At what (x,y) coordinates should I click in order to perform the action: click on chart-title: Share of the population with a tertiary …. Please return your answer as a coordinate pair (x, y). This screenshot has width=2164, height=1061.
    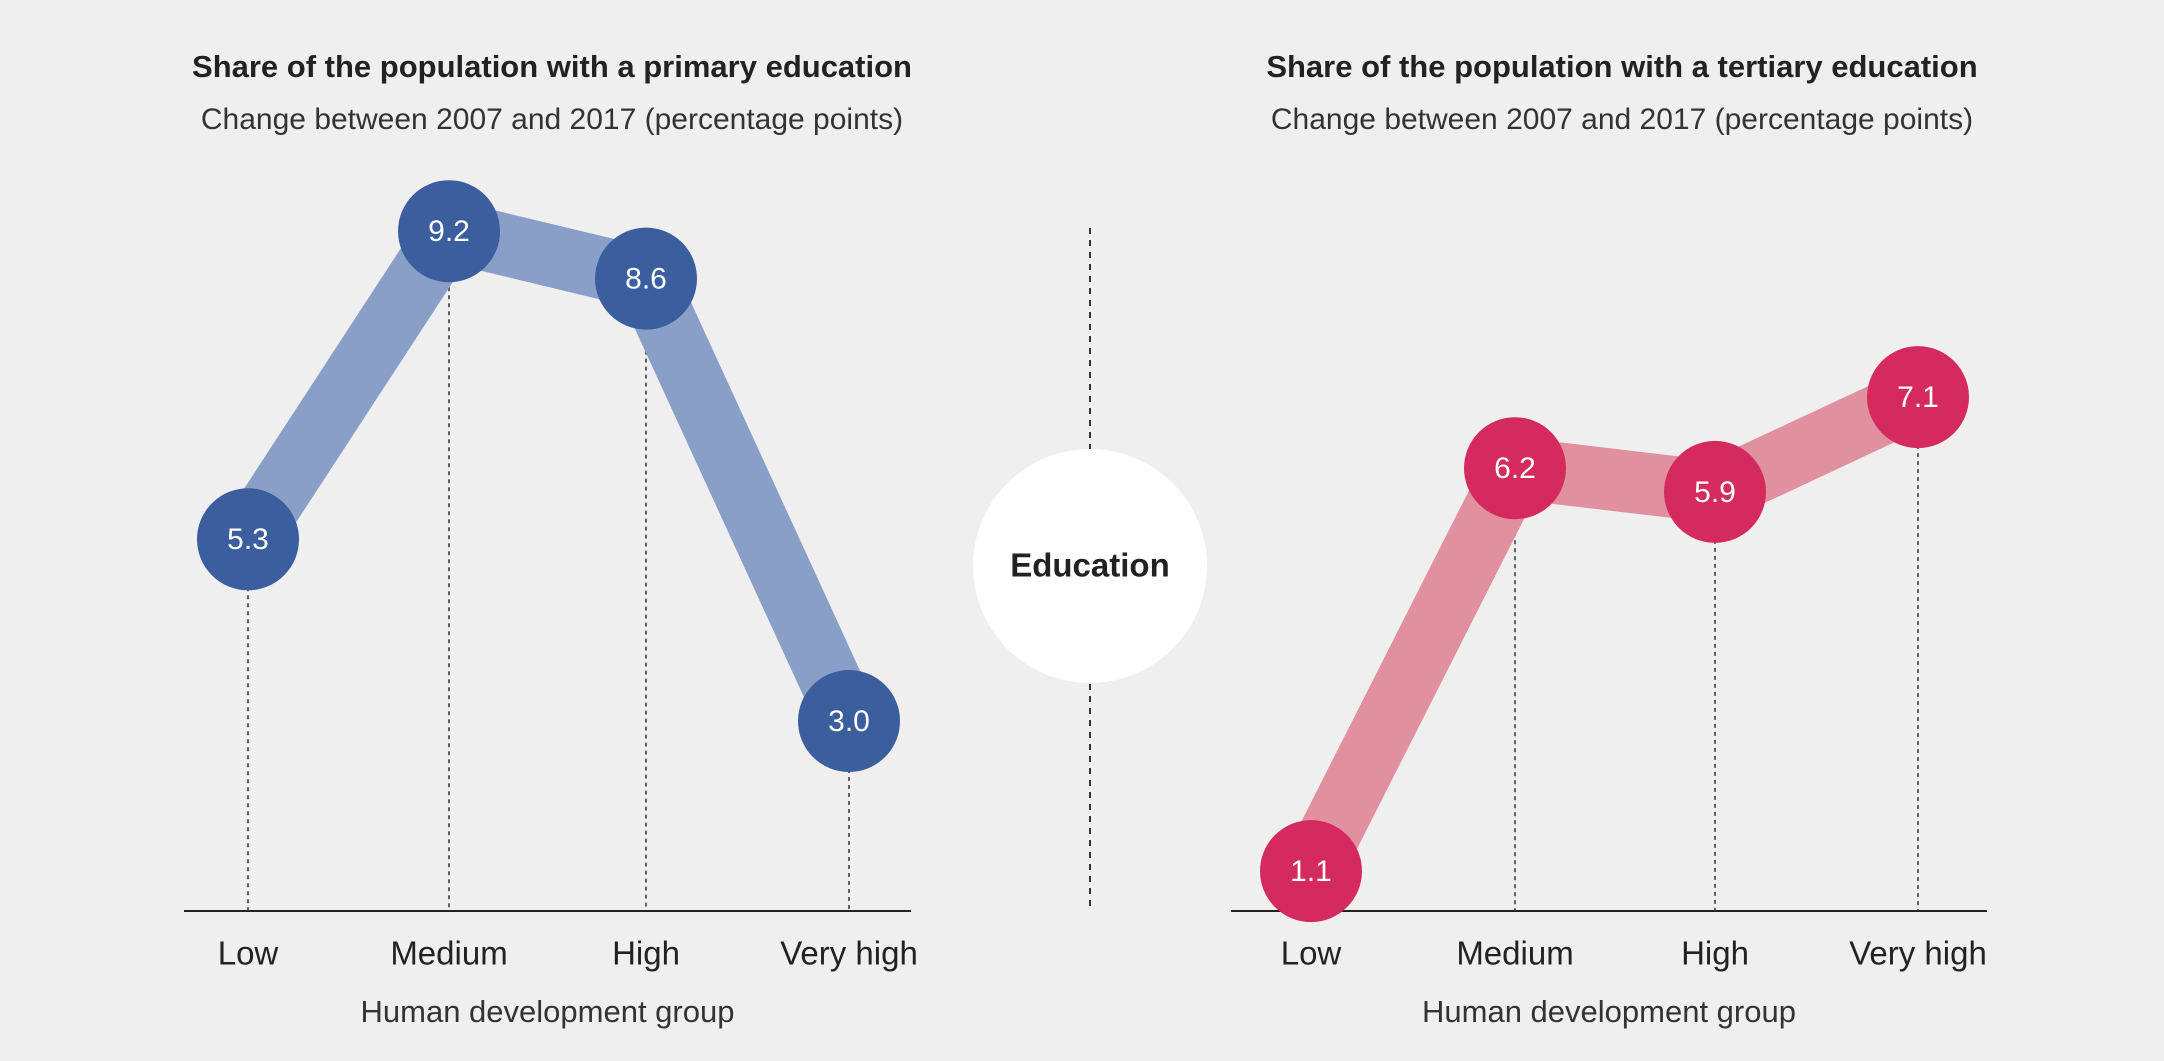
    Looking at the image, I should click on (1621, 66).